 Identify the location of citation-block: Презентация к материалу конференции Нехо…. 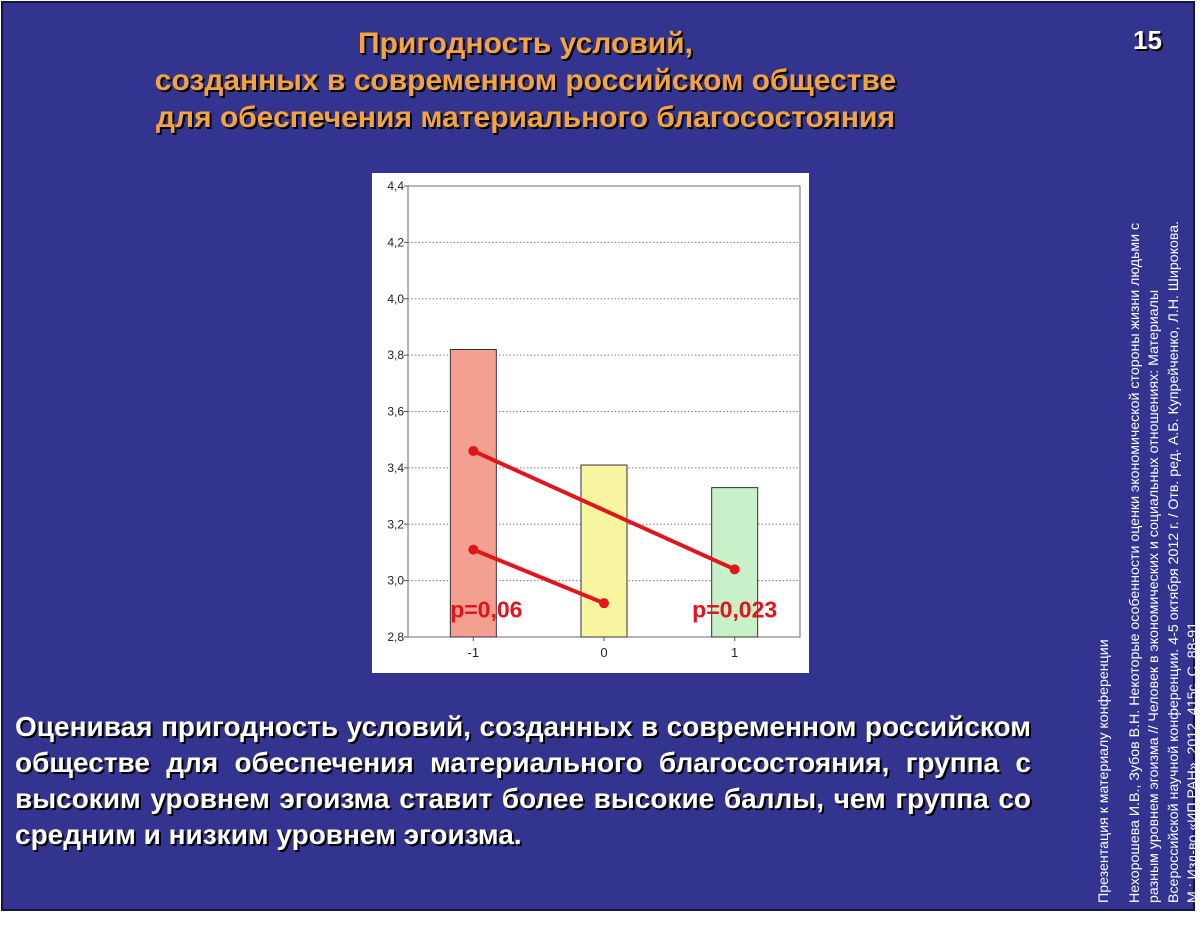
(1147, 498).